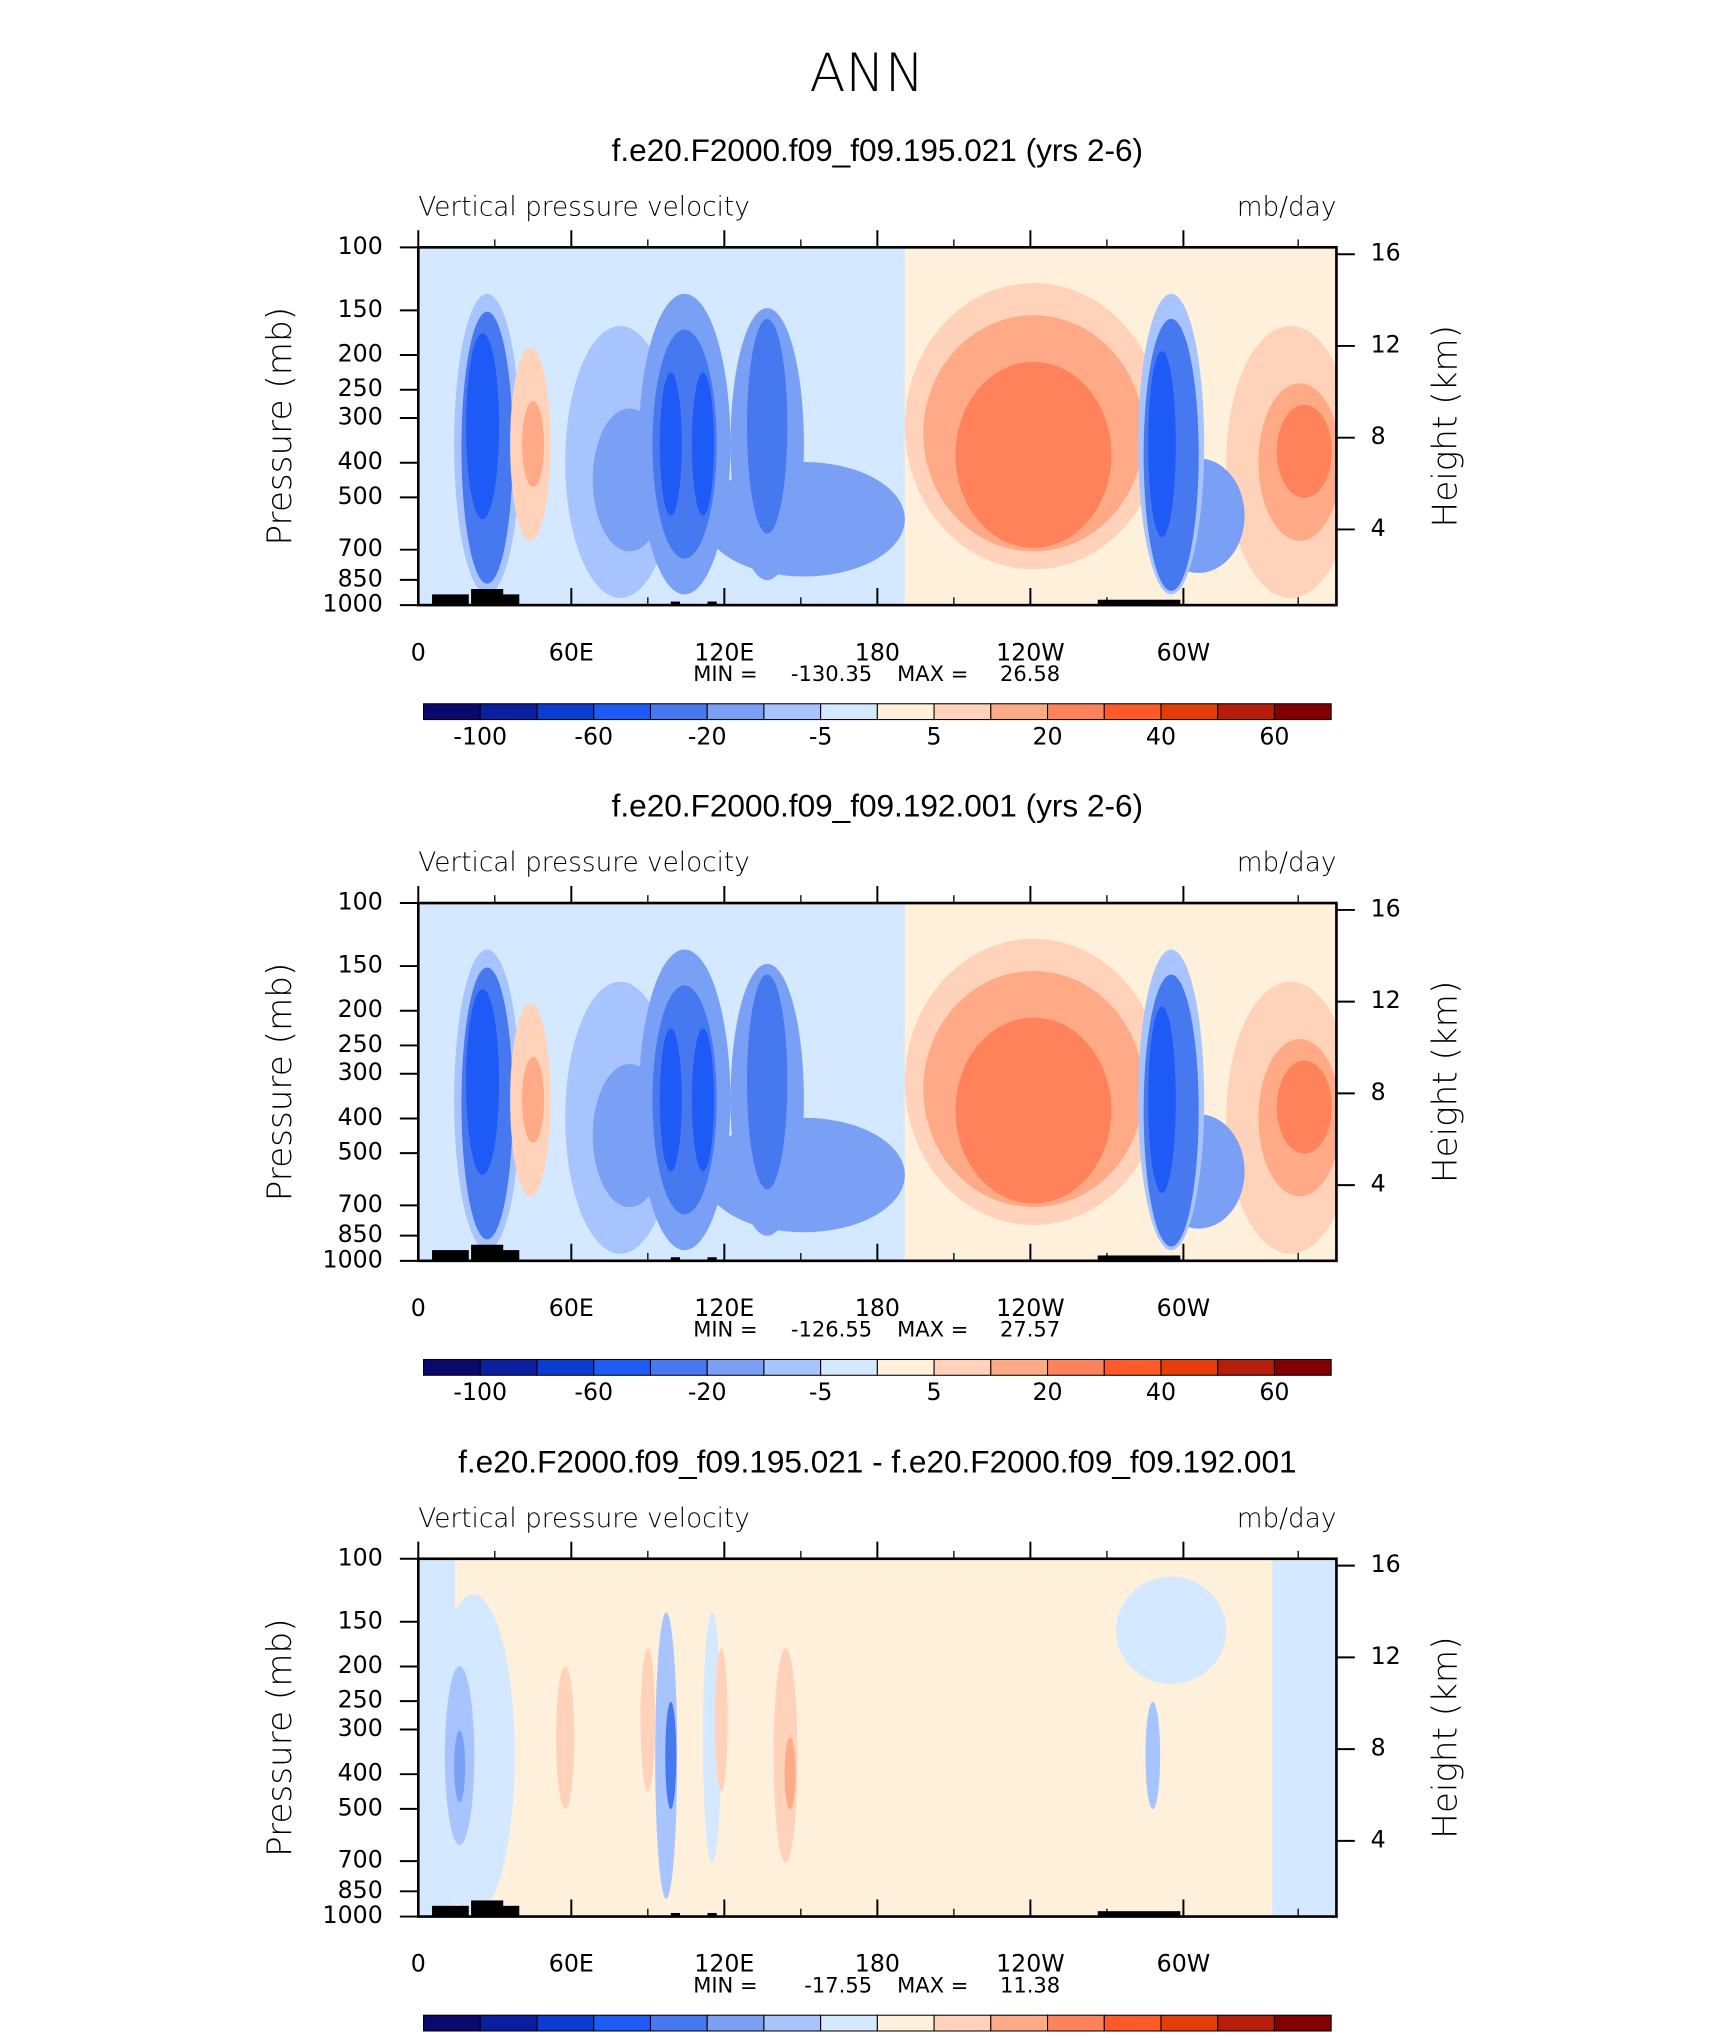 Image resolution: width=1710 pixels, height=2038 pixels. I want to click on colorbar-label: 50, so click(1274, 2036).